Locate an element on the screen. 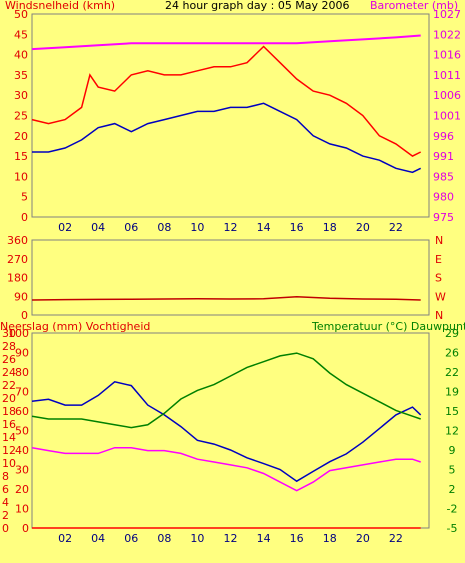 Image resolution: width=465 pixels, height=563 pixels. temperature-tick-labels: -5 -2 2 5 9 12 15 19 22 26 29 is located at coordinates (452, 431).